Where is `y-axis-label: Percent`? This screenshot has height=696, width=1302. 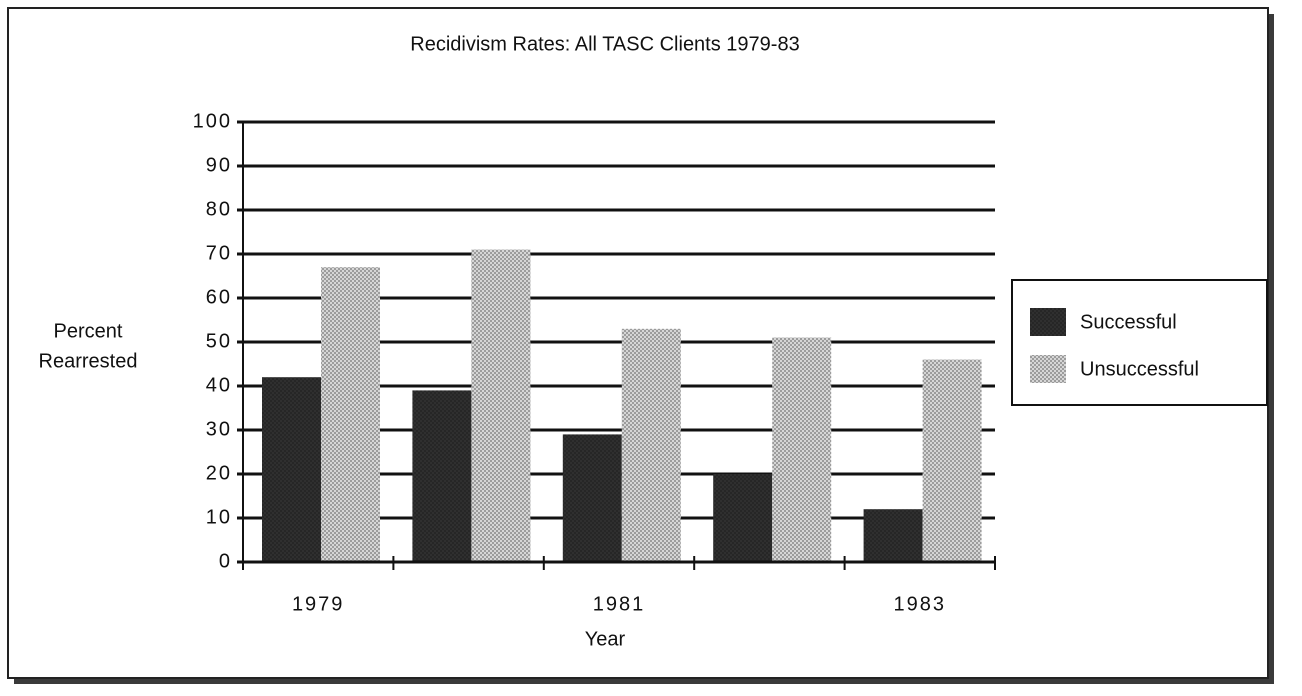
y-axis-label: Percent is located at coordinates (88, 331).